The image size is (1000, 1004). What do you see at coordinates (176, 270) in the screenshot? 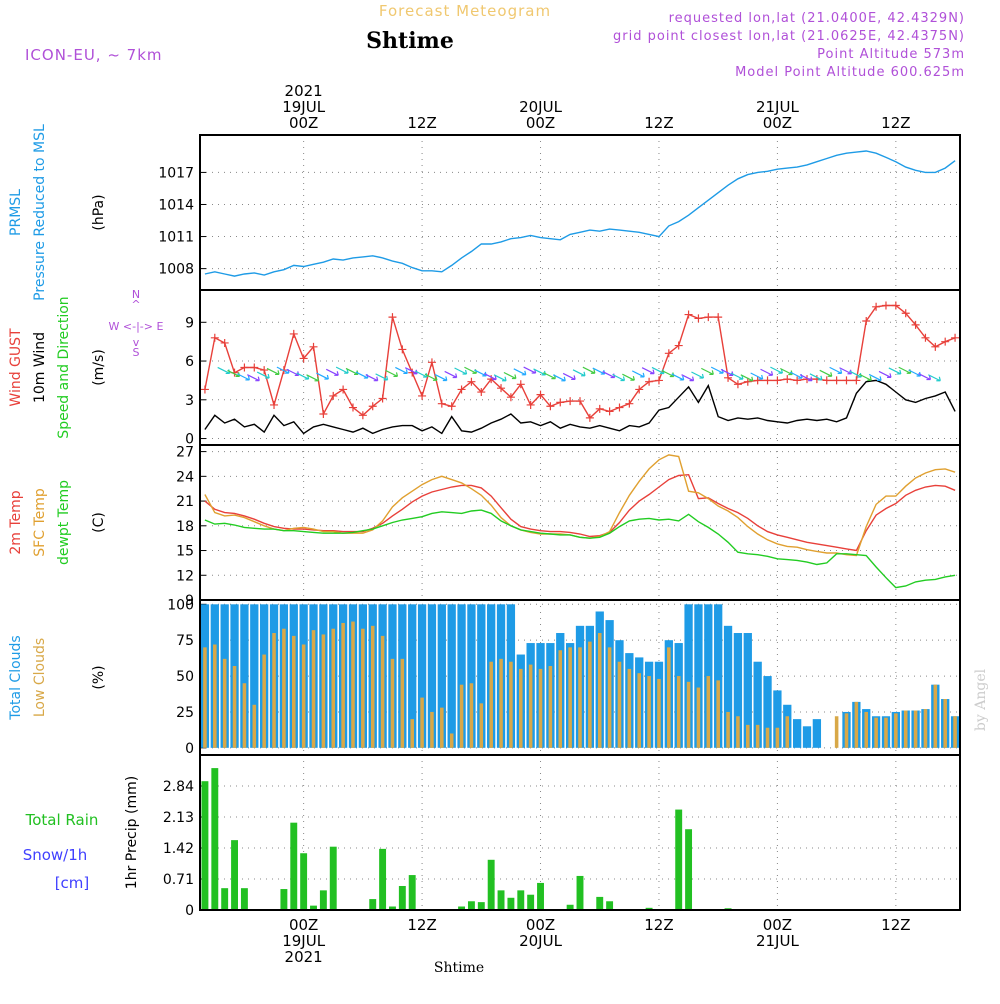
I see `ytick-label: 1008` at bounding box center [176, 270].